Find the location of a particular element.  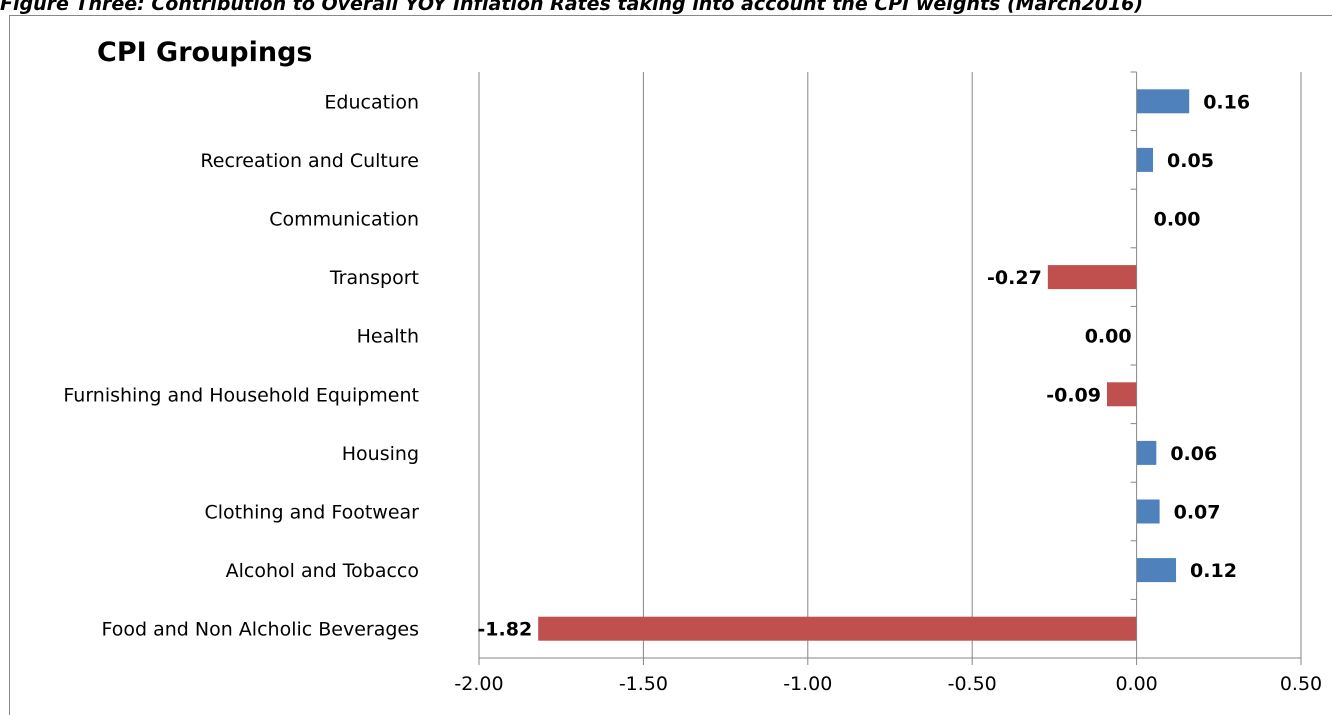

category-label: Clothing and Footwear is located at coordinates (311, 513).